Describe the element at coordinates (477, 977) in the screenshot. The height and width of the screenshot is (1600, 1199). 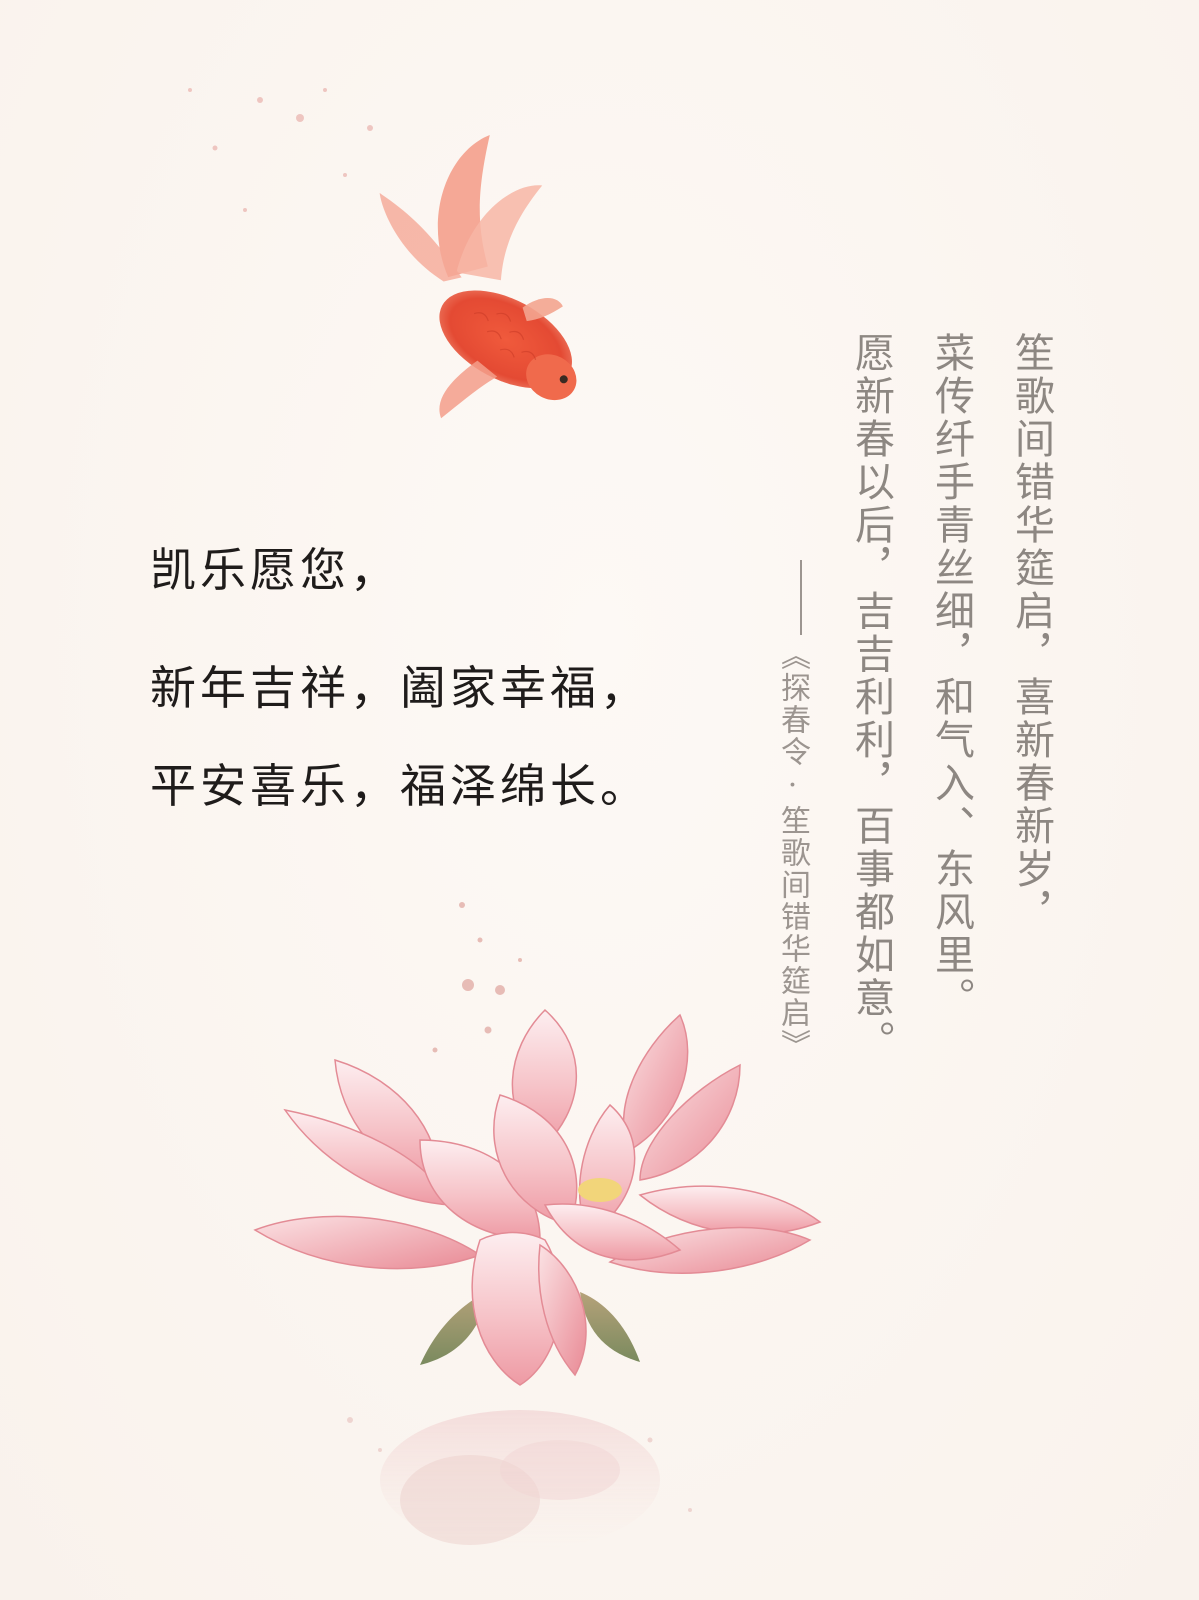
I see `splatter-dots-lotus` at that location.